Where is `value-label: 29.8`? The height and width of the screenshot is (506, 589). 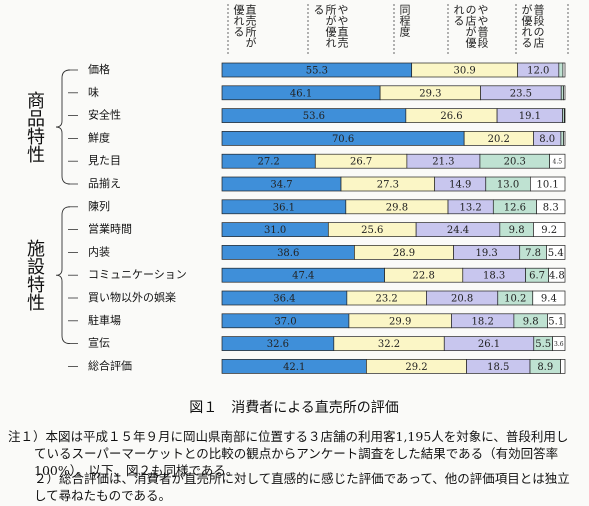 value-label: 29.8 is located at coordinates (397, 207).